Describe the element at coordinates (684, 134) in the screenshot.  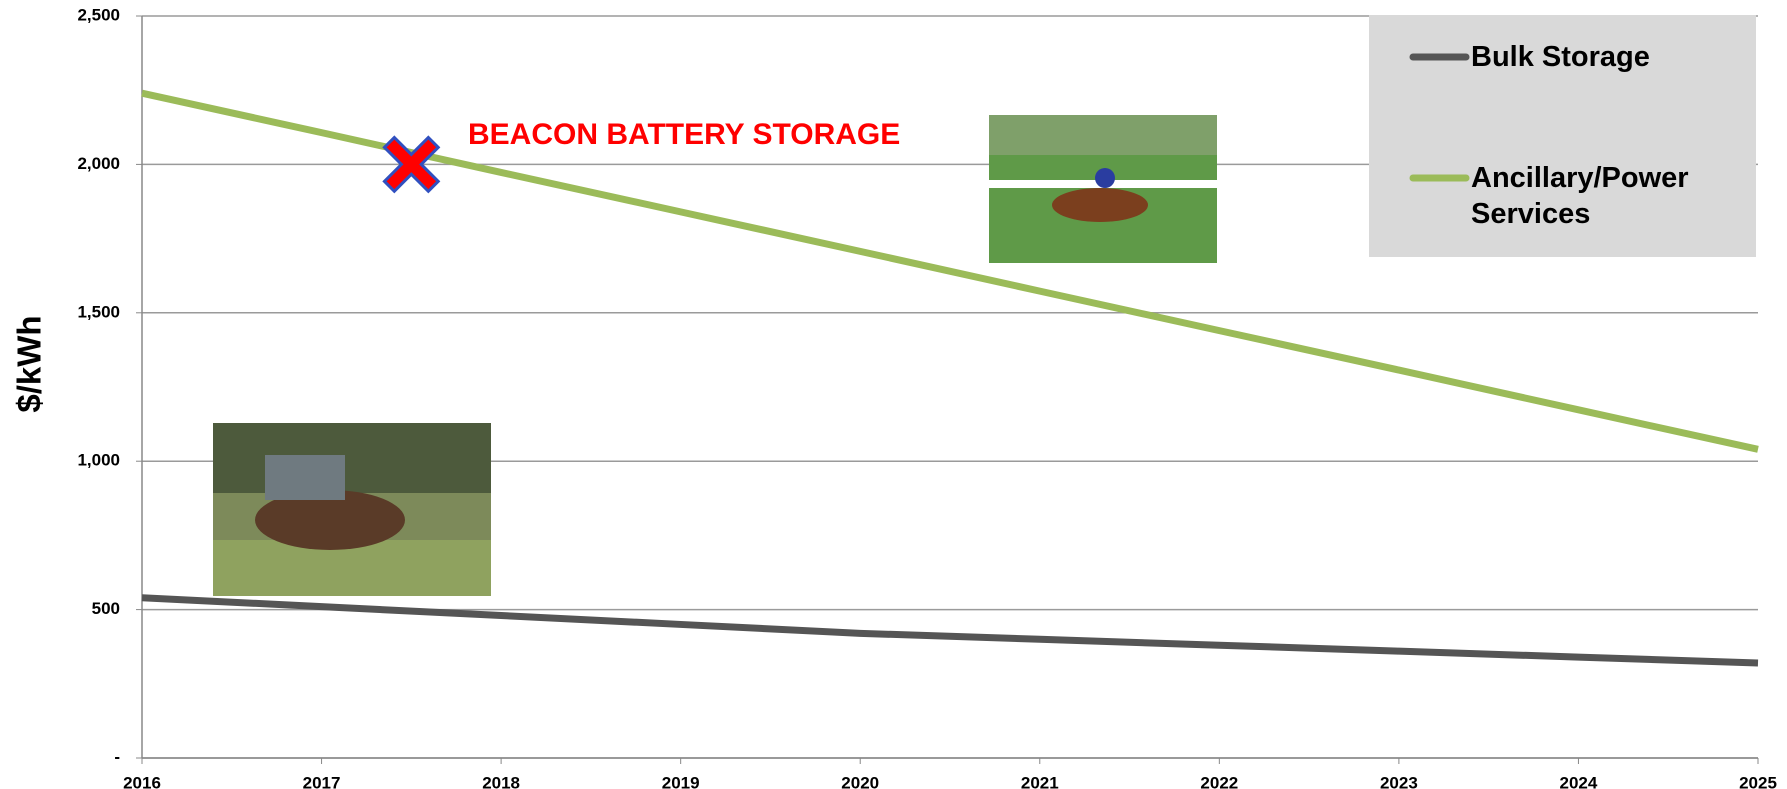
I see `annotation-text: BEACON BATTERY STORAGE` at that location.